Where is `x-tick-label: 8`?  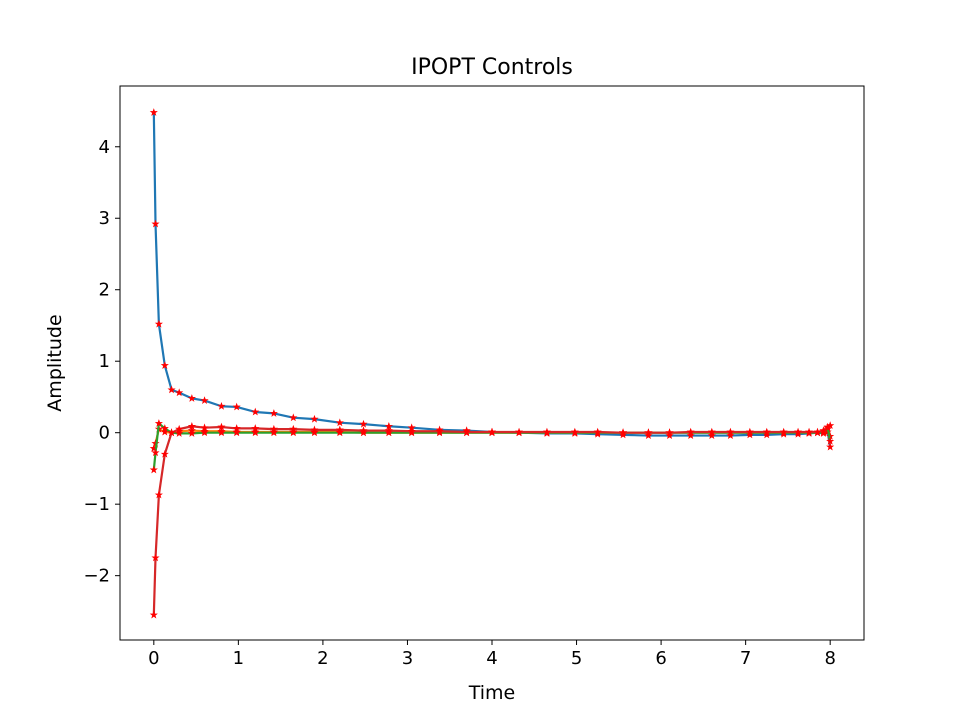
x-tick-label: 8 is located at coordinates (829, 658).